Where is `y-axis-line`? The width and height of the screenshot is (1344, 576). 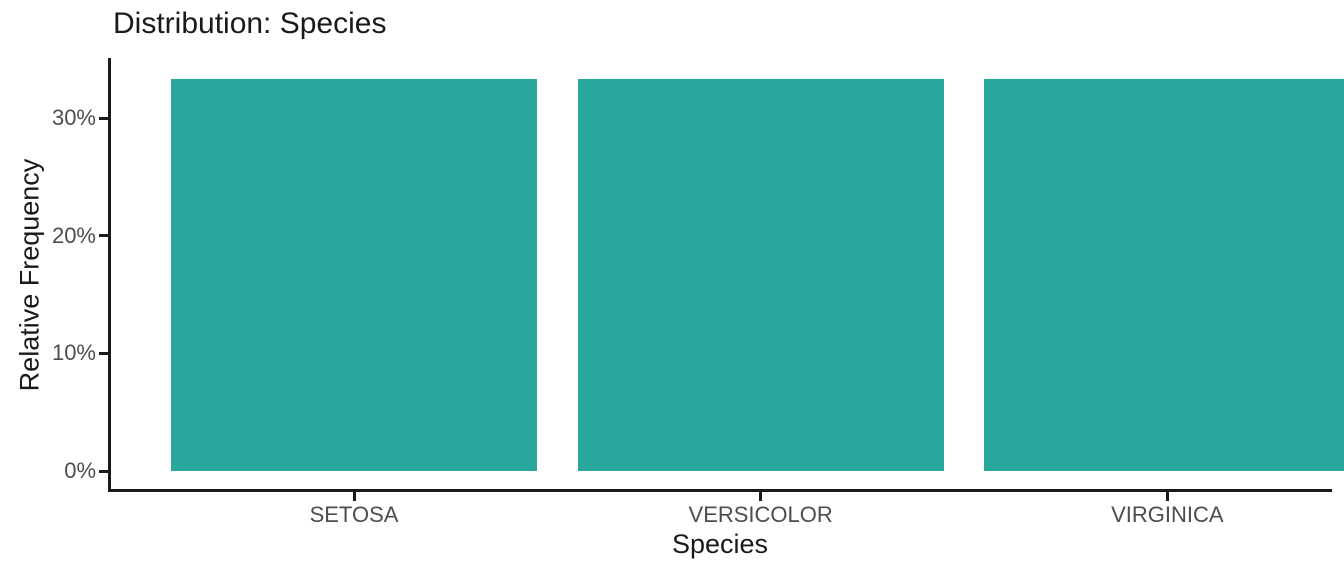
y-axis-line is located at coordinates (109, 275).